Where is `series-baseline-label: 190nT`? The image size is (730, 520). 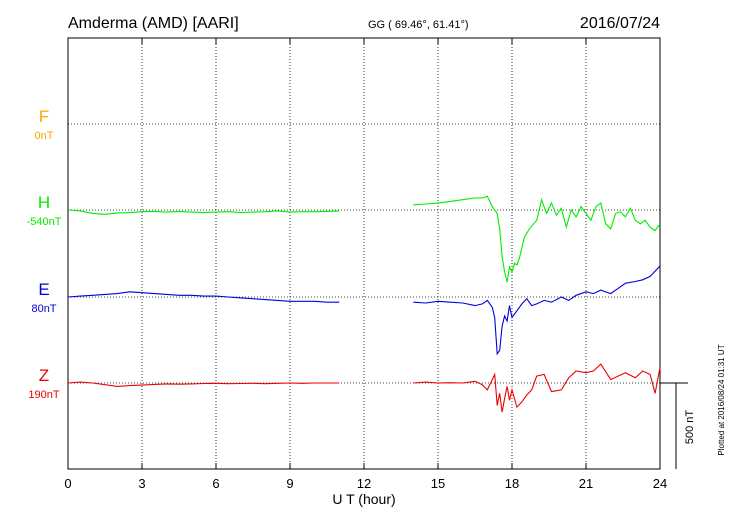
series-baseline-label: 190nT is located at coordinates (43, 395).